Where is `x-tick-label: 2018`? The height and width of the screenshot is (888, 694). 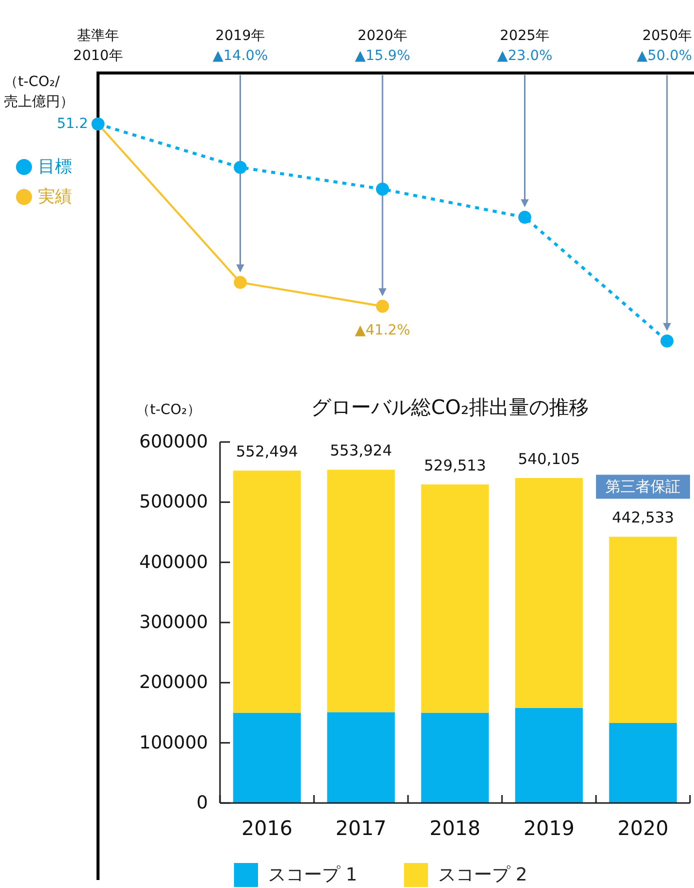 x-tick-label: 2018 is located at coordinates (455, 828).